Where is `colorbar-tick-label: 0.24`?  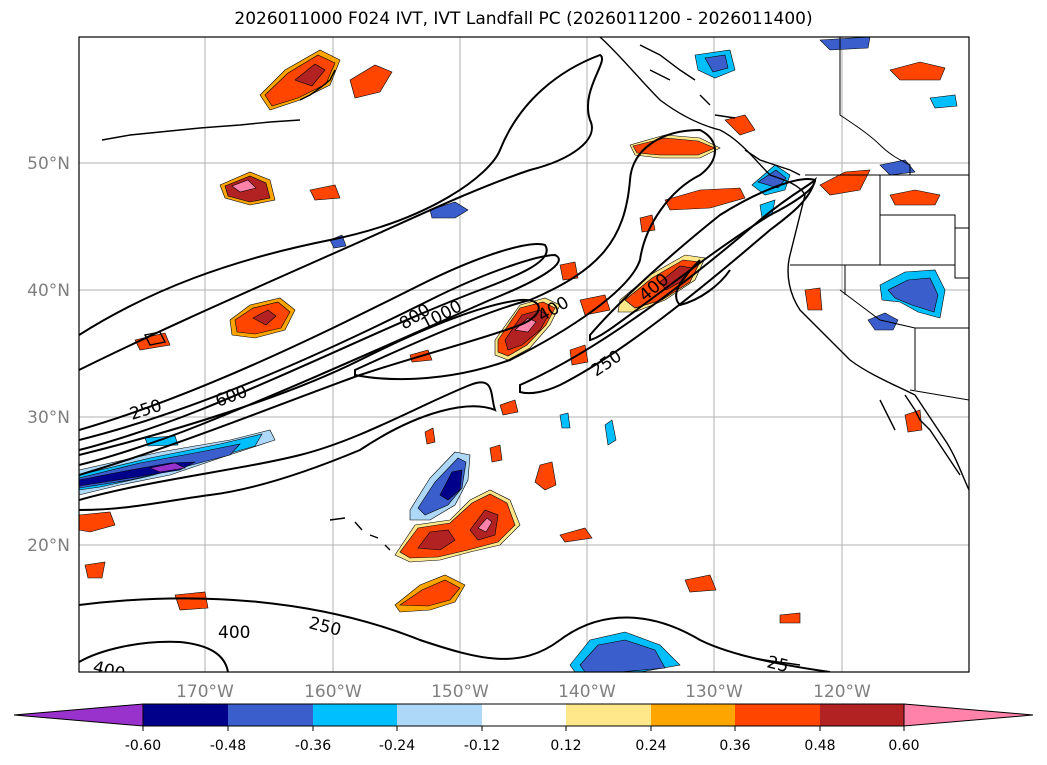 colorbar-tick-label: 0.24 is located at coordinates (650, 746).